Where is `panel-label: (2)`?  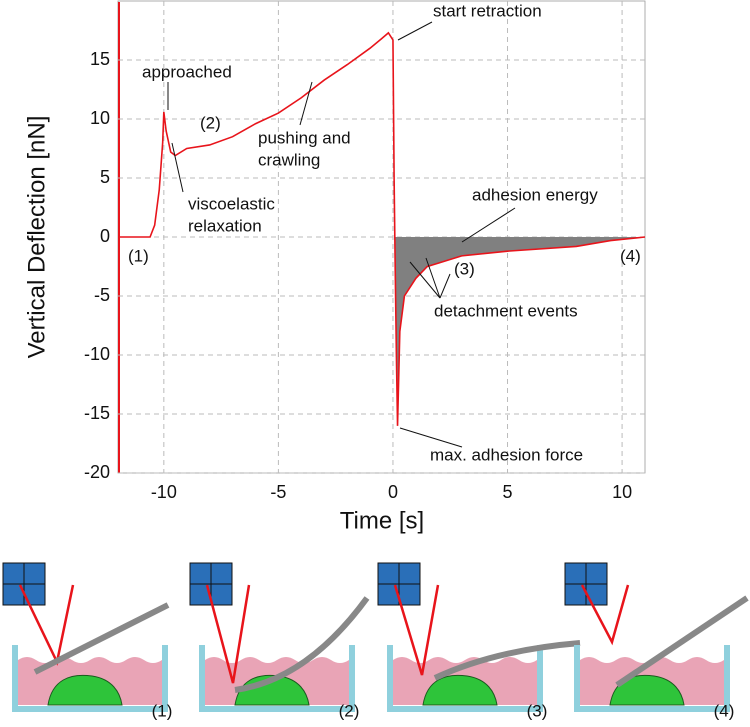 panel-label: (2) is located at coordinates (349, 710).